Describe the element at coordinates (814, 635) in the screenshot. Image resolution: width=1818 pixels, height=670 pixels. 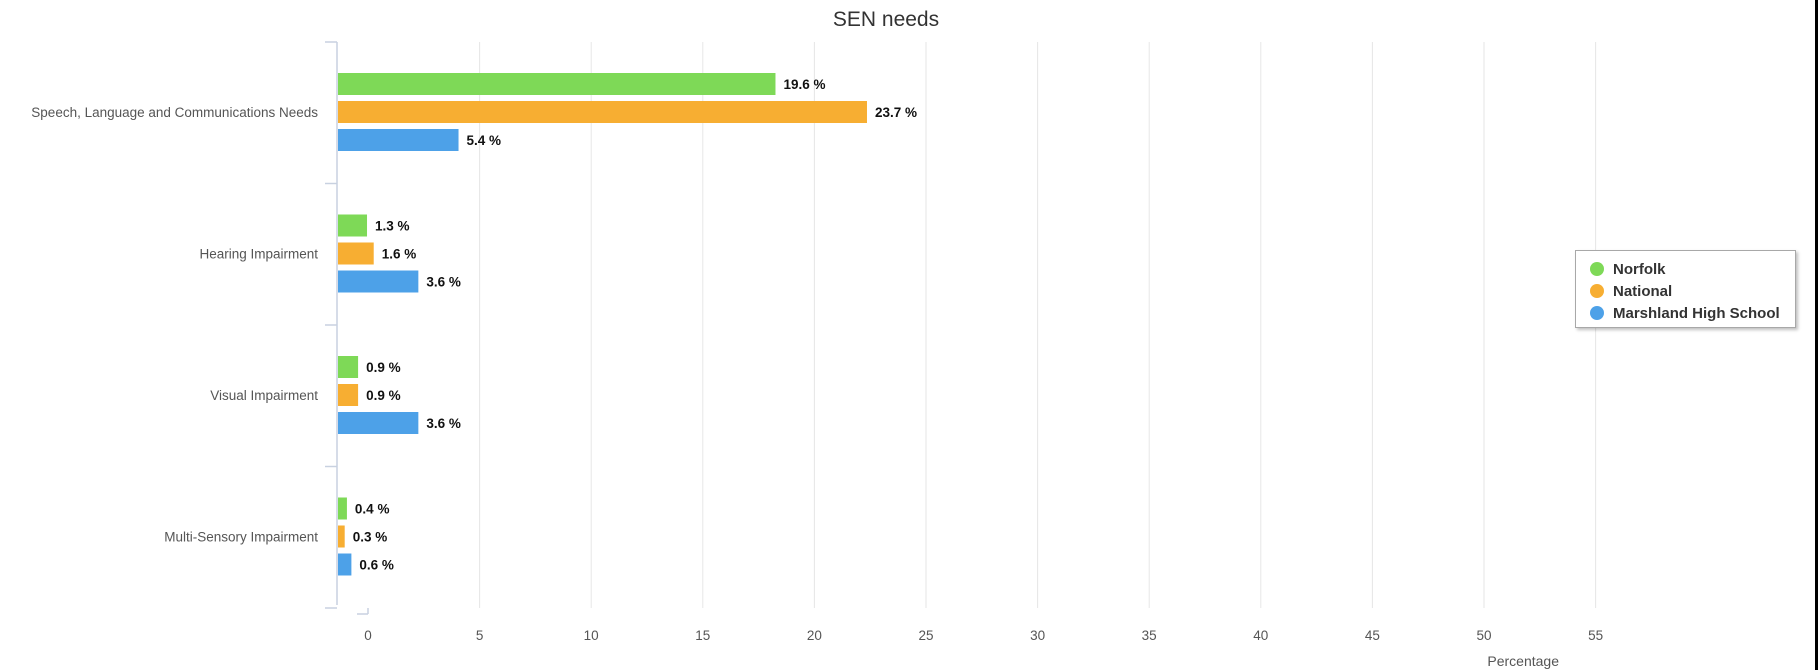
I see `x-tick-label: 20` at that location.